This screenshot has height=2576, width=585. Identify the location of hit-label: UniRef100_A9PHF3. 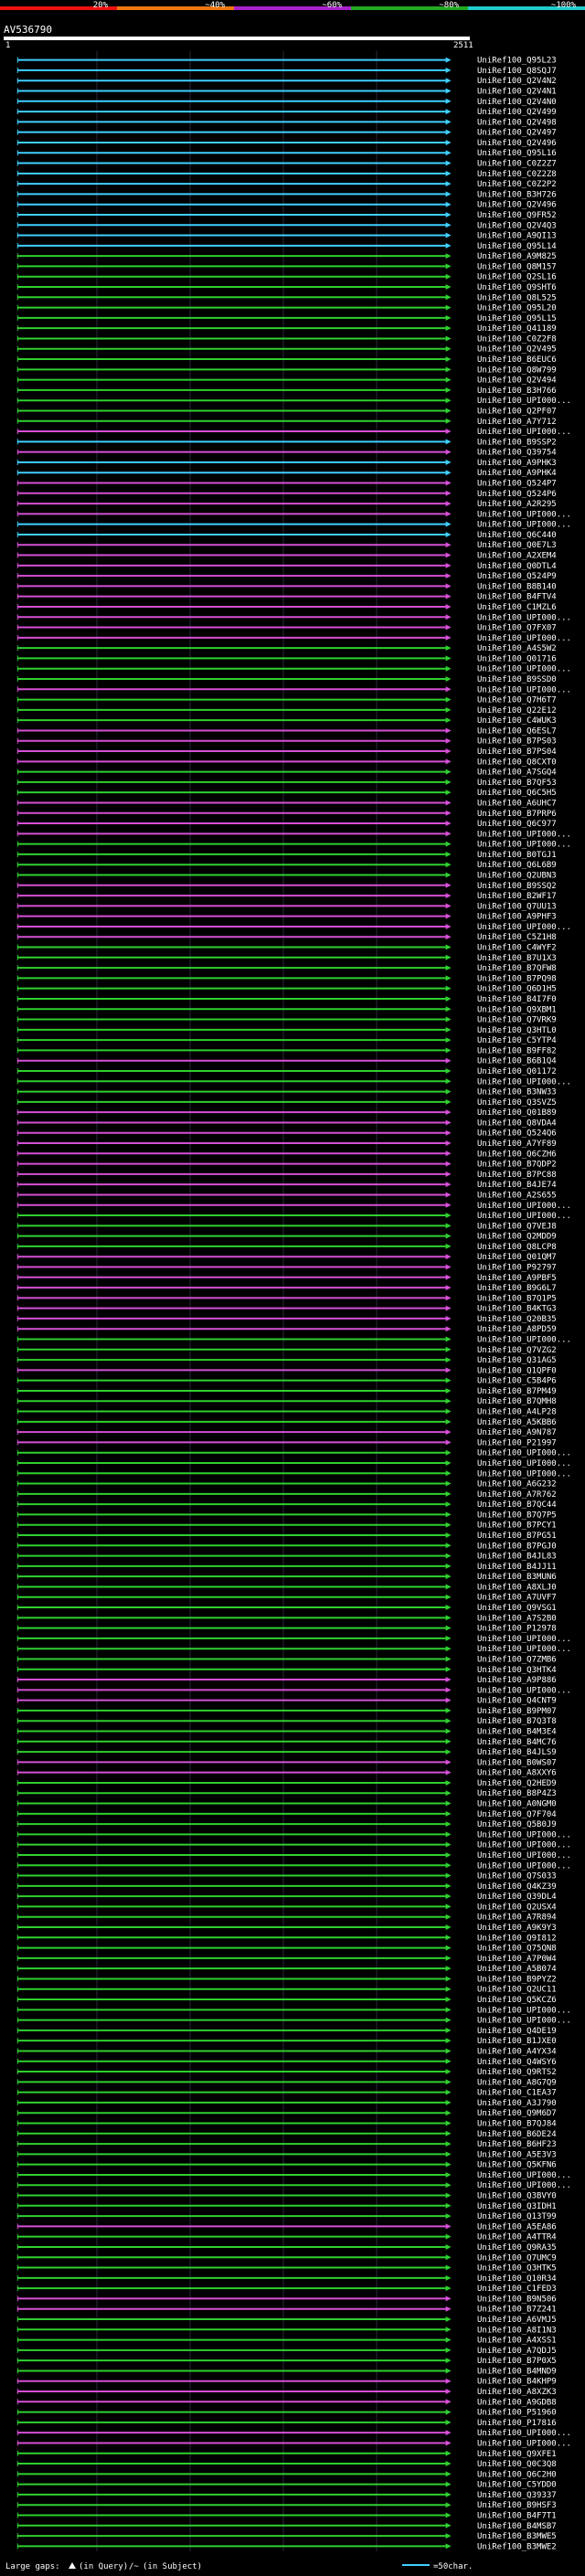
(517, 917).